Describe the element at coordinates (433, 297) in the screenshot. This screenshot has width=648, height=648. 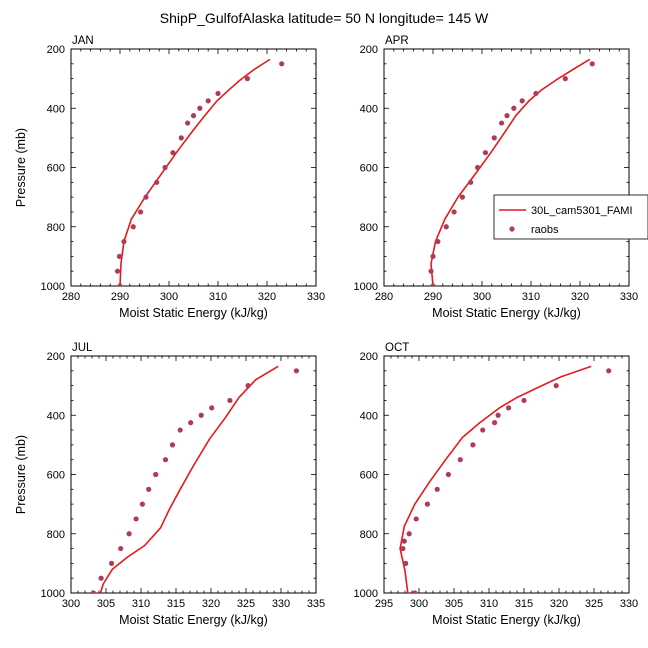
I see `x-tick-label: 290` at that location.